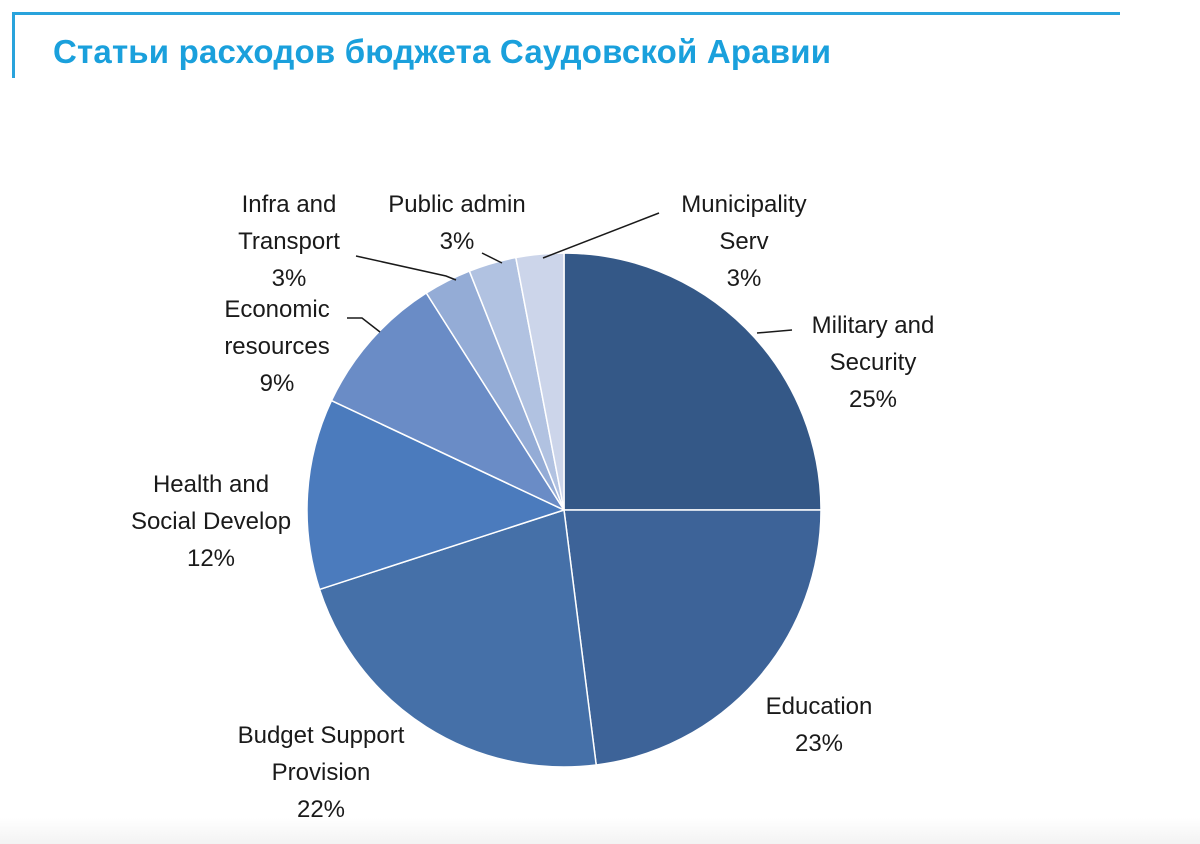 Image resolution: width=1200 pixels, height=844 pixels. I want to click on data-label-health-and-social-develop: Health and Social Develop 12%, so click(211, 521).